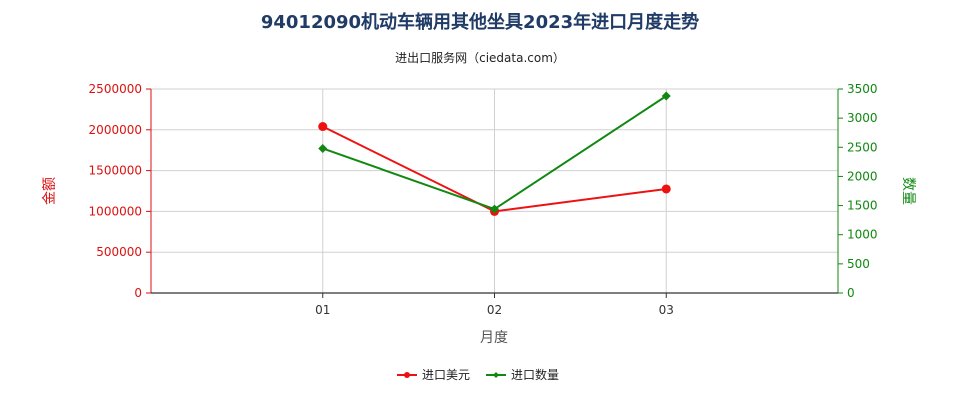 Image resolution: width=960 pixels, height=400 pixels. Describe the element at coordinates (480, 22) in the screenshot. I see `chart-title: 94012090机动车辆用其他坐具2023年进口月度走势` at that location.